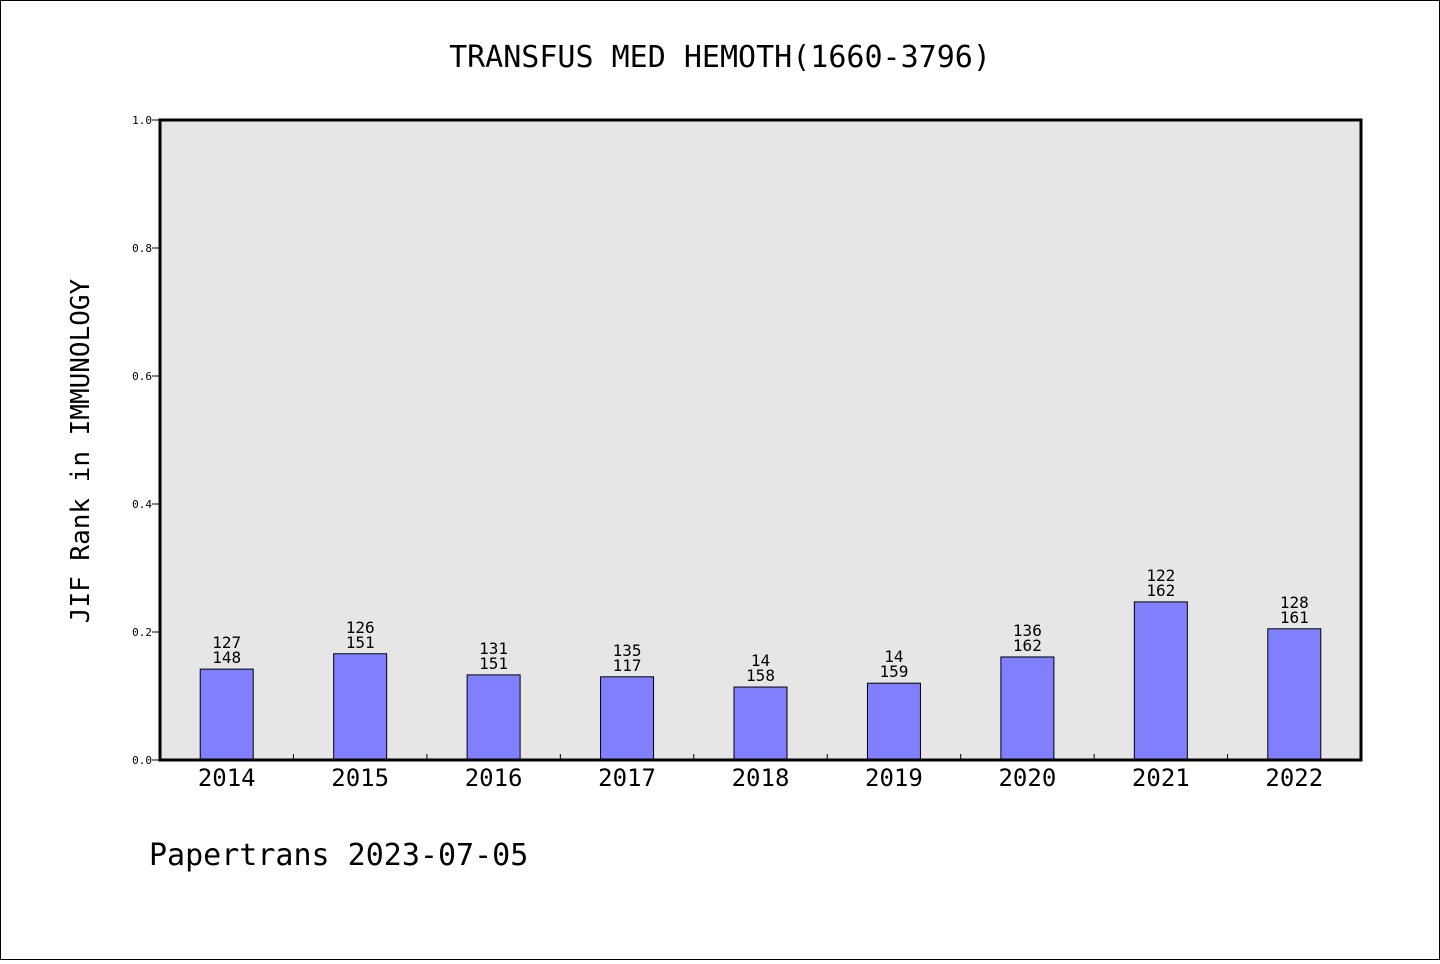  What do you see at coordinates (142, 760) in the screenshot?
I see `y-tick-label: 0.0` at bounding box center [142, 760].